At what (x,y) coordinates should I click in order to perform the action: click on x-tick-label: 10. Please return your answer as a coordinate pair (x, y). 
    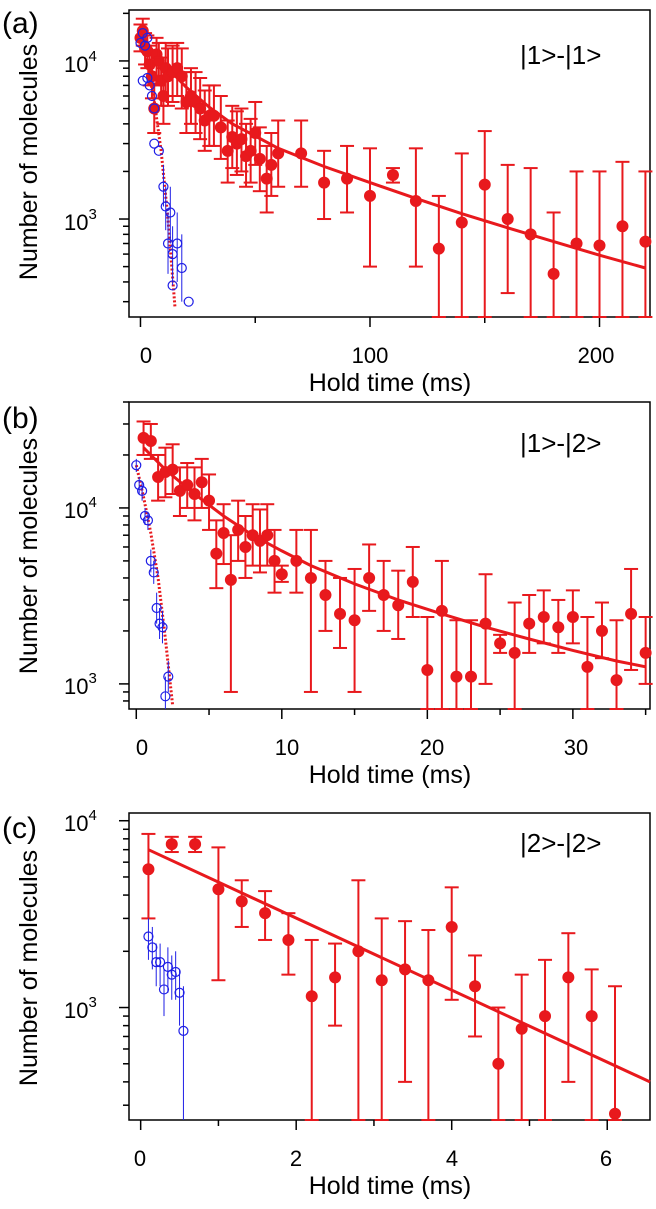
    Looking at the image, I should click on (287, 747).